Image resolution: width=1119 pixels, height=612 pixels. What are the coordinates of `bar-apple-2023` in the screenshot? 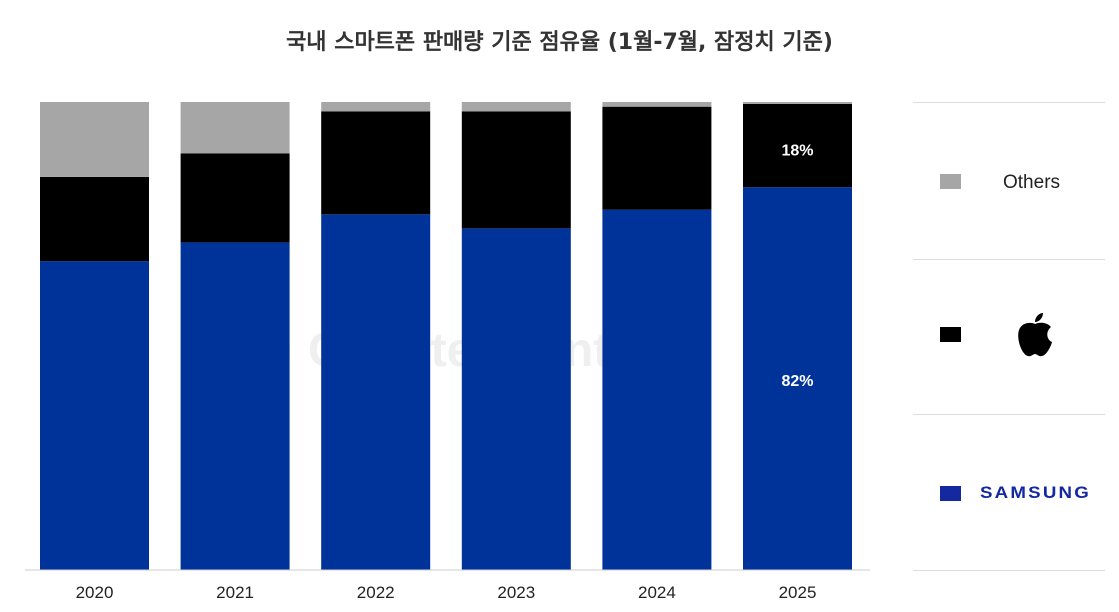 It's located at (516, 170).